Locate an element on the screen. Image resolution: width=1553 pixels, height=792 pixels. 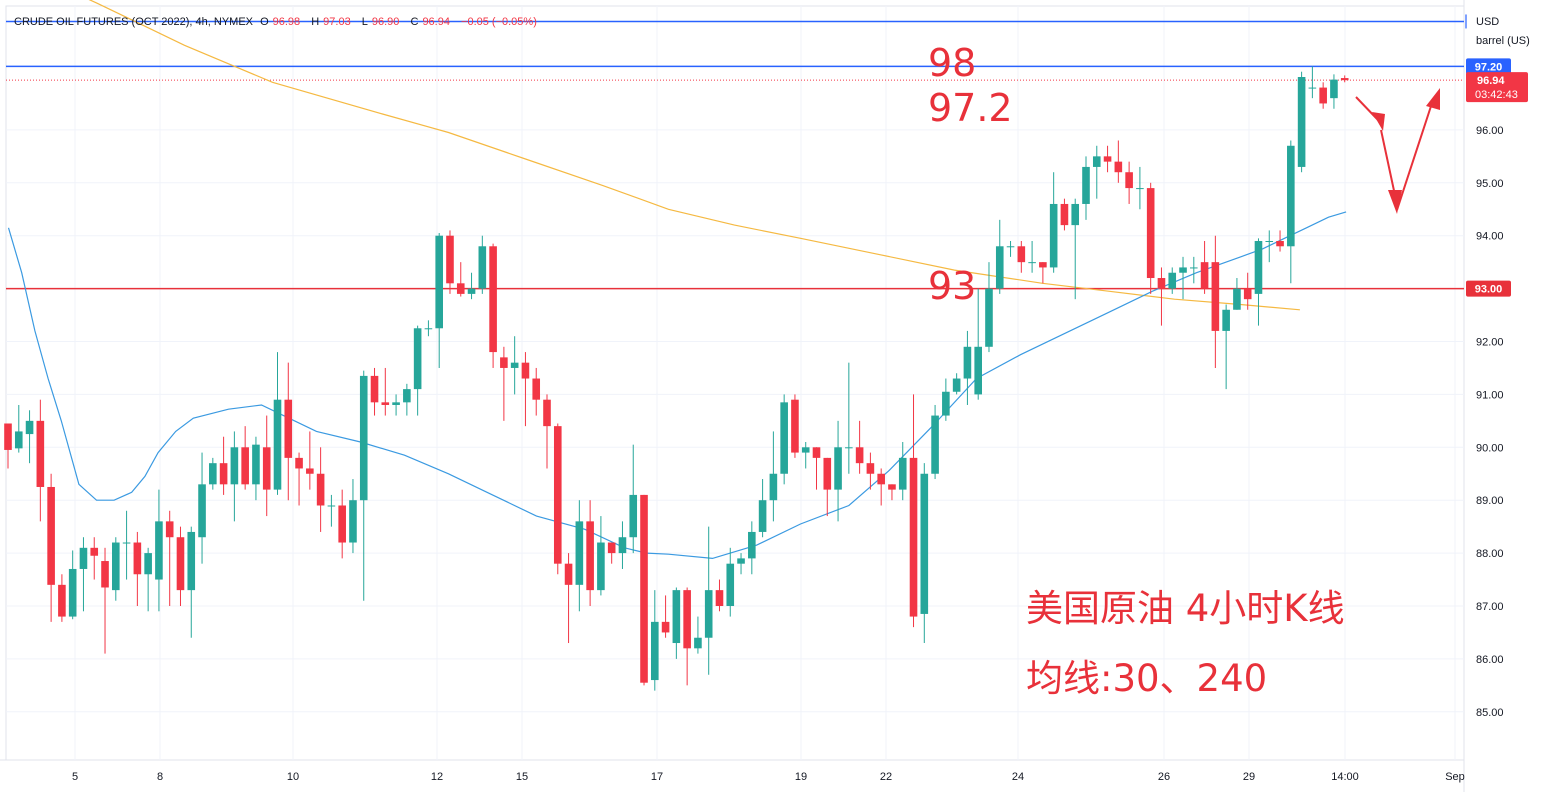
x-tick-label: 26 is located at coordinates (1164, 777).